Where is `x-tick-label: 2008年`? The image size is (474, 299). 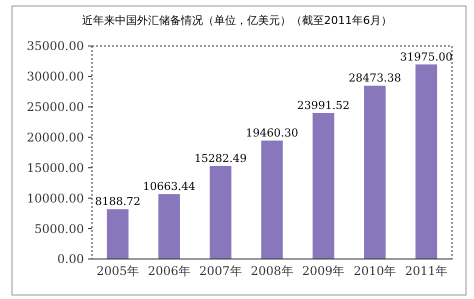
x-tick-label: 2008年 is located at coordinates (272, 271).